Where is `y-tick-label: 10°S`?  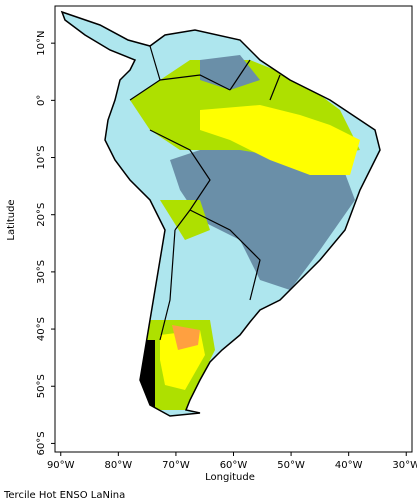
y-tick-label: 10°S is located at coordinates (41, 157).